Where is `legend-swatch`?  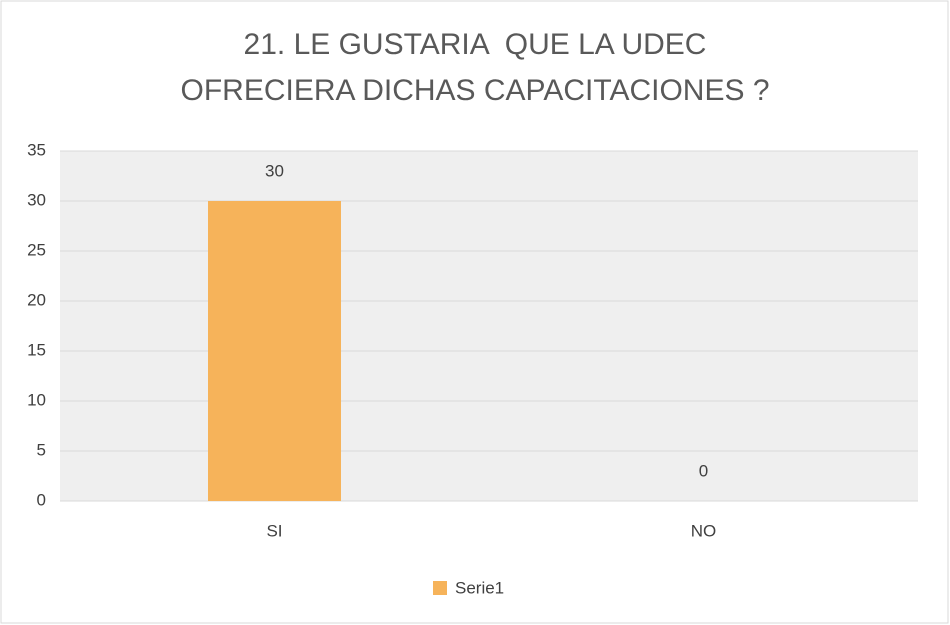
legend-swatch is located at coordinates (440, 588).